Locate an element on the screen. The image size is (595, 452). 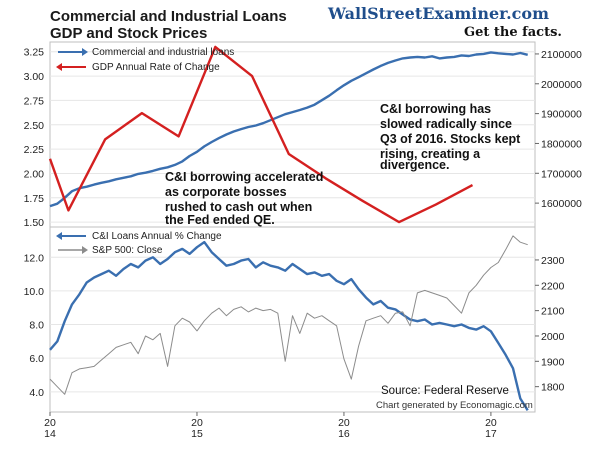
left-axis-tick-label: 3.00 is located at coordinates (34, 77).